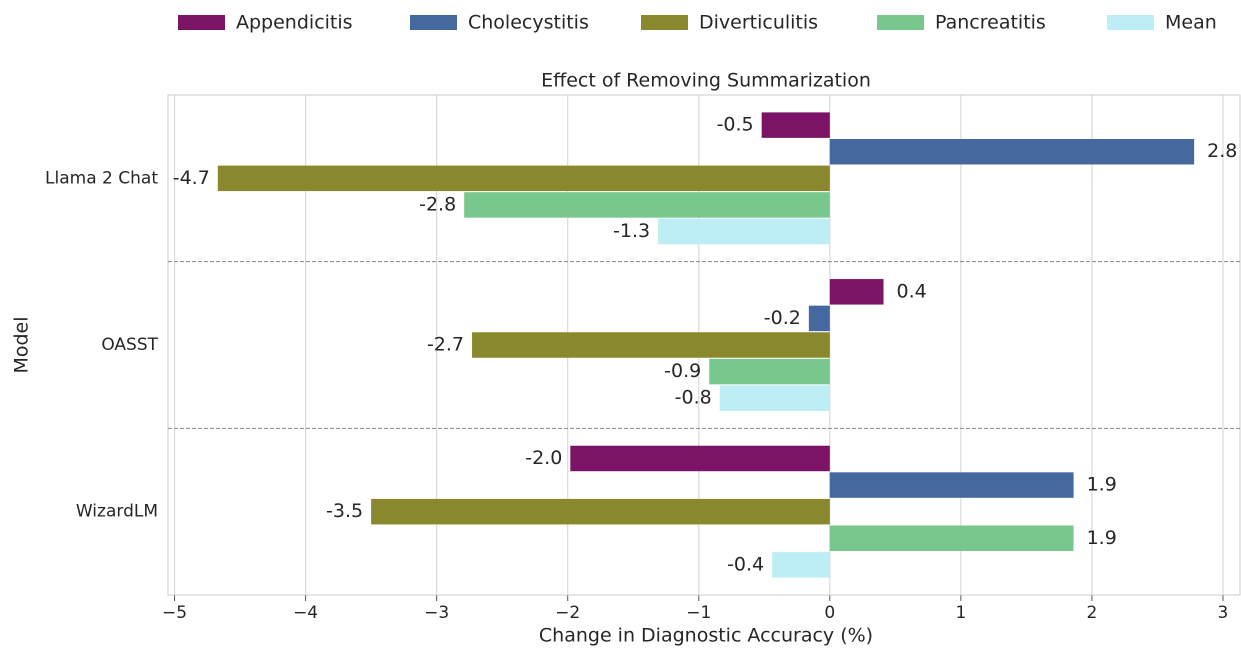 This screenshot has width=1241, height=648. Describe the element at coordinates (1222, 151) in the screenshot. I see `value-label: 2.8` at that location.